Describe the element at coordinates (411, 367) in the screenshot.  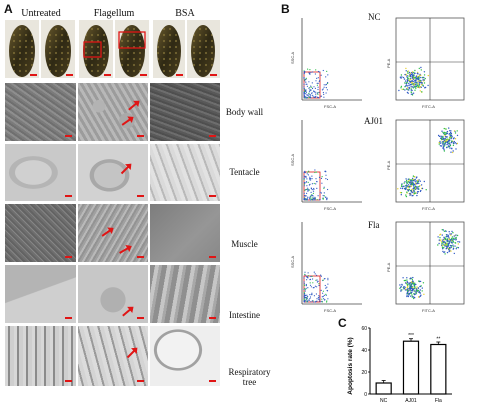
I see `bar-aj01` at that location.